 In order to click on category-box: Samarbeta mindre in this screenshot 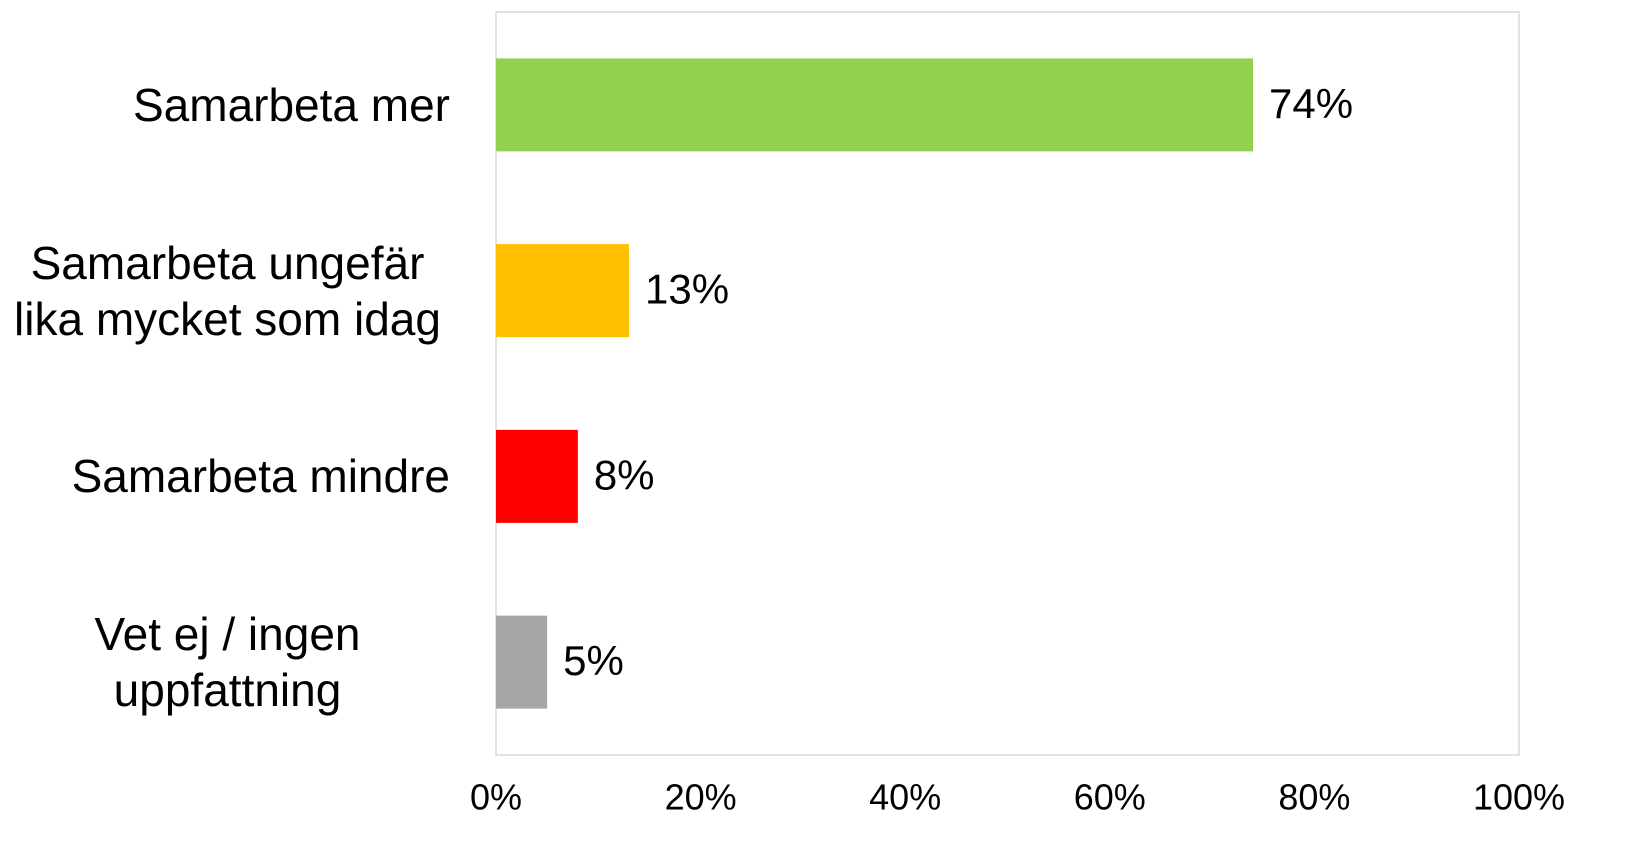, I will do `click(225, 476)`.